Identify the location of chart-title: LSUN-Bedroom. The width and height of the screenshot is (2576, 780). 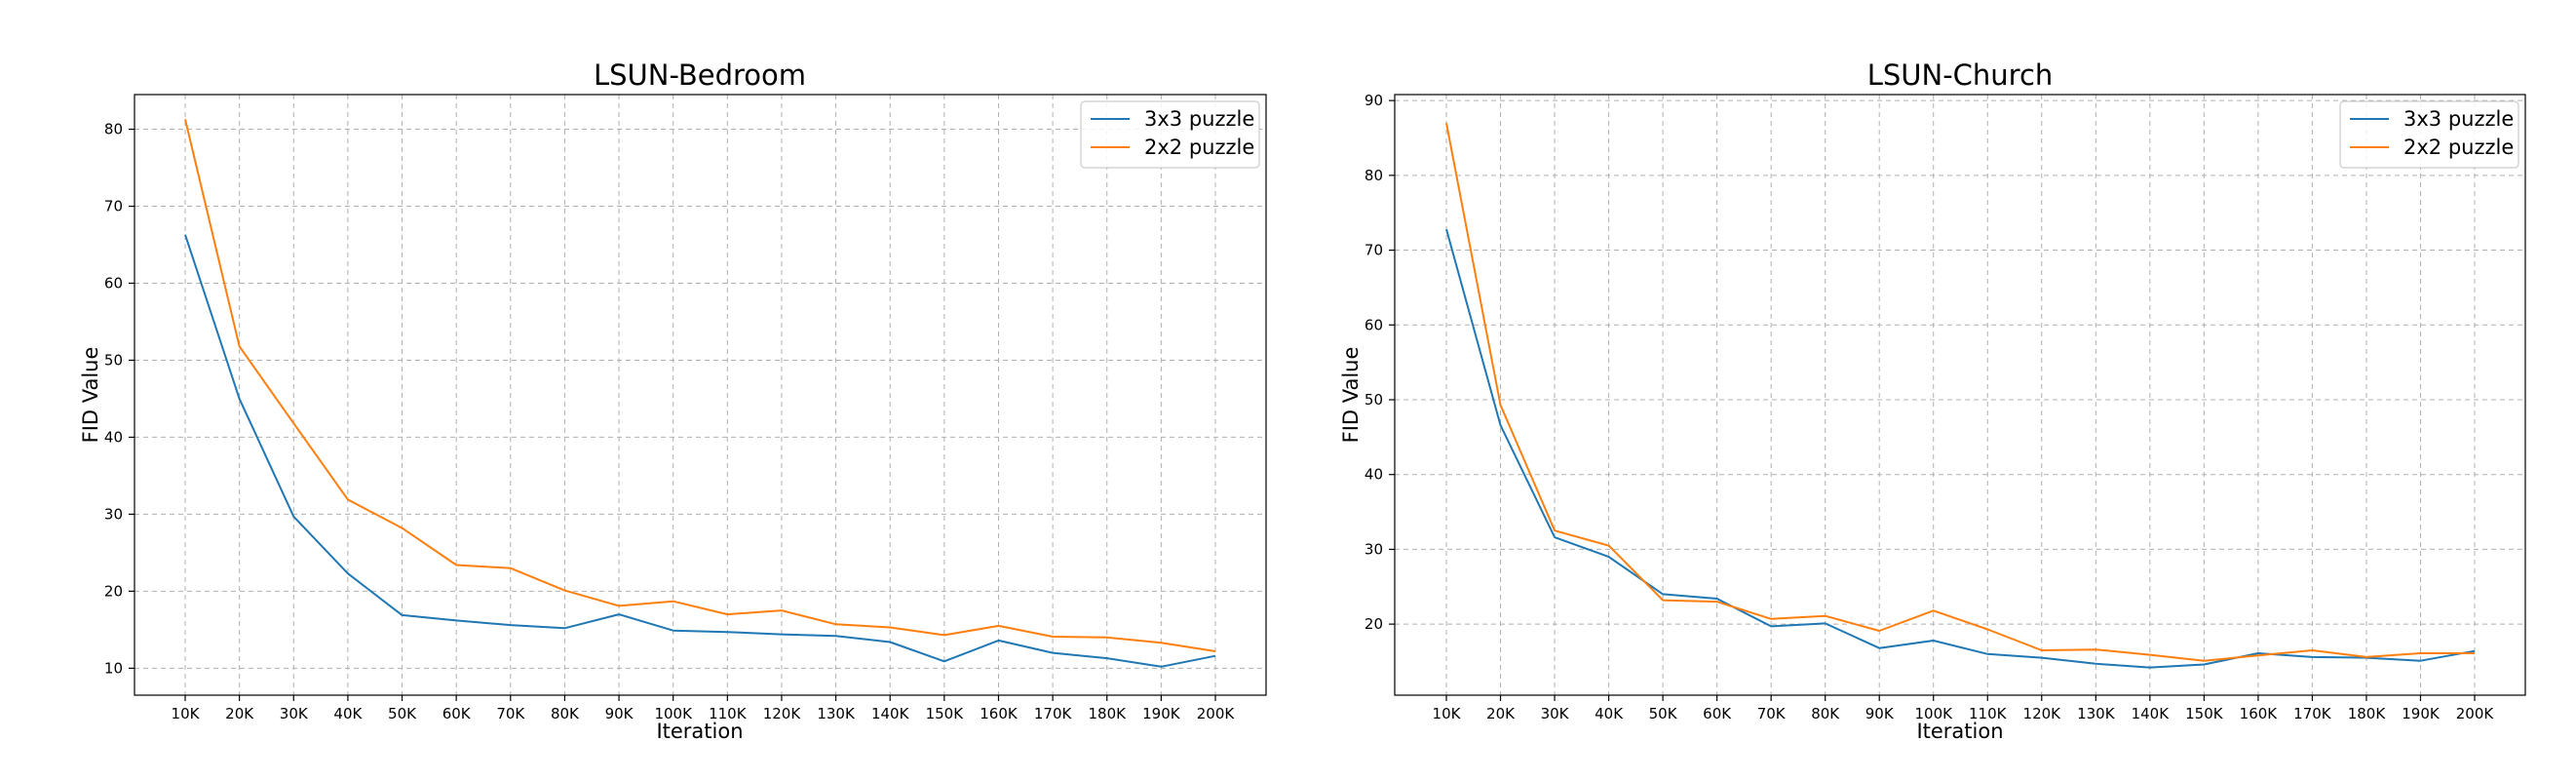
(700, 75).